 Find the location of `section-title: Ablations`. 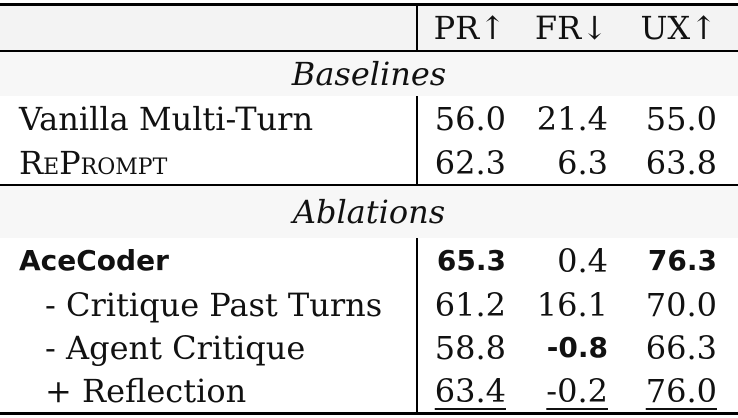

section-title: Ablations is located at coordinates (369, 212).